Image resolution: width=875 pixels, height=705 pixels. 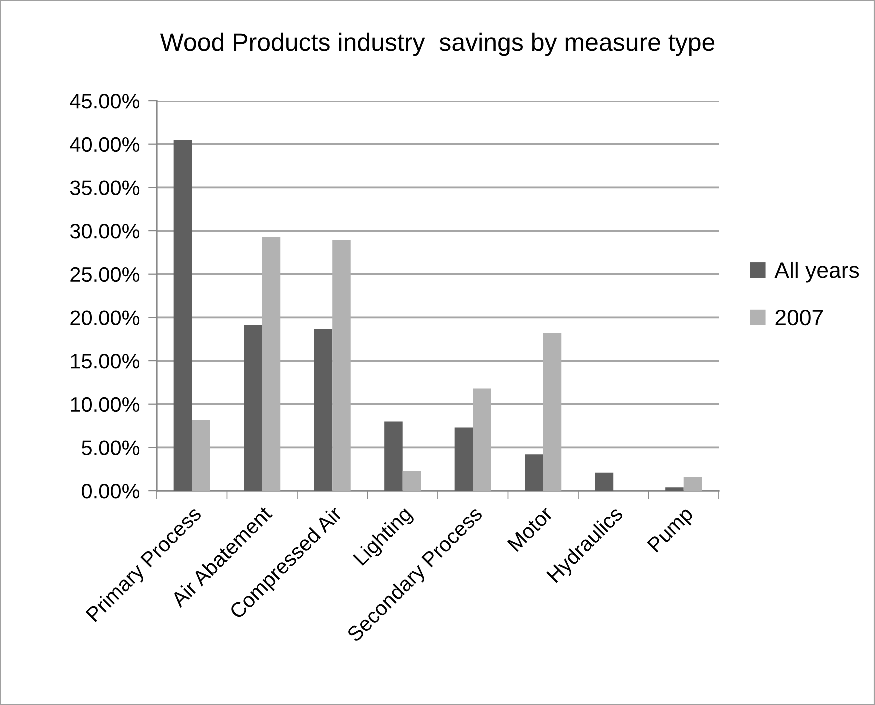 I want to click on chart-title: Wood Products industry savings by measure type, so click(x=437, y=44).